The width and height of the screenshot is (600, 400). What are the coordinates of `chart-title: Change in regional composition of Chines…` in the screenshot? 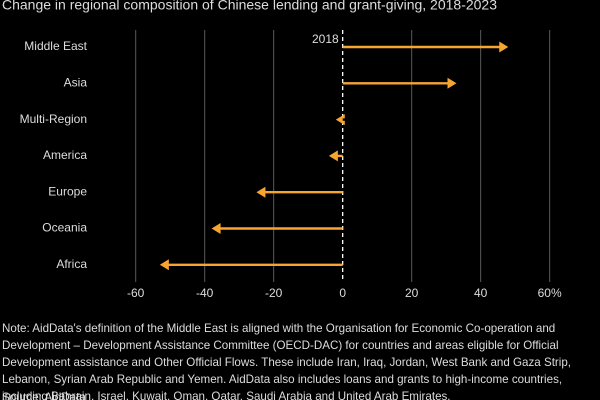 It's located at (249, 6).